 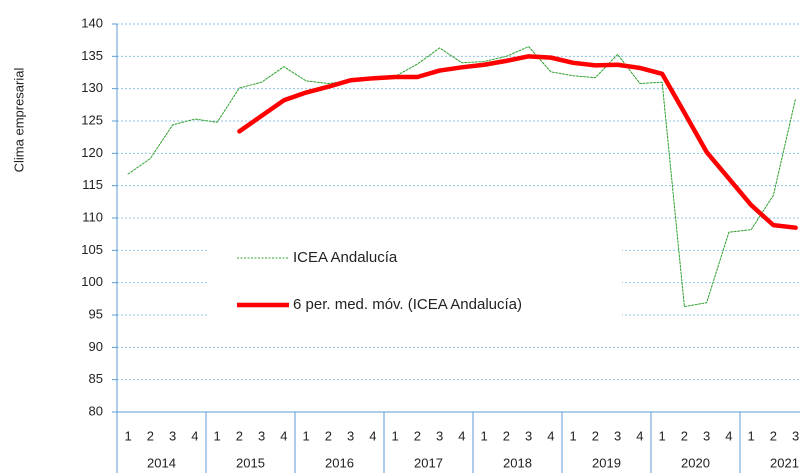 What do you see at coordinates (92, 281) in the screenshot?
I see `y-tick-label: 100` at bounding box center [92, 281].